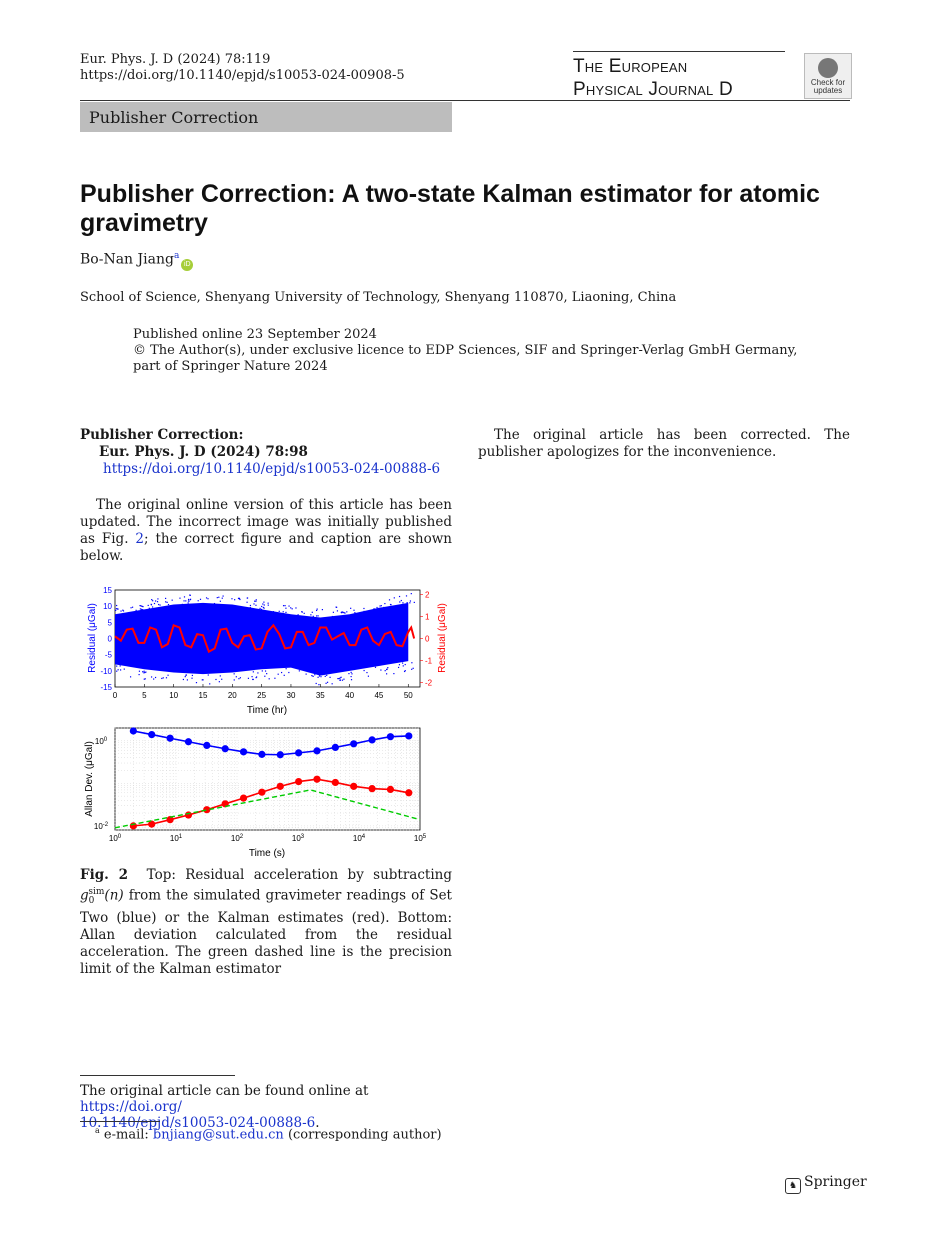  What do you see at coordinates (176, 256) in the screenshot?
I see `author-affil-mark: a` at bounding box center [176, 256].